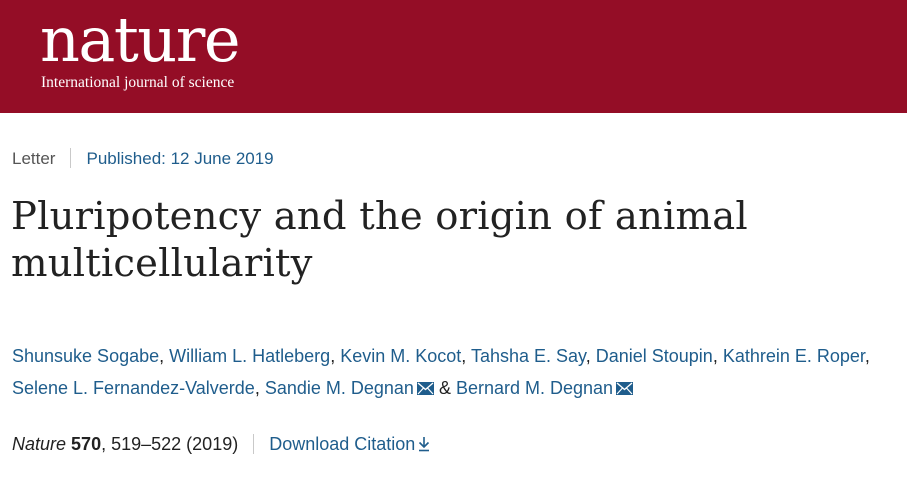  Describe the element at coordinates (133, 388) in the screenshot. I see `author-link: Selene L. Fernandez-Valverde` at that location.